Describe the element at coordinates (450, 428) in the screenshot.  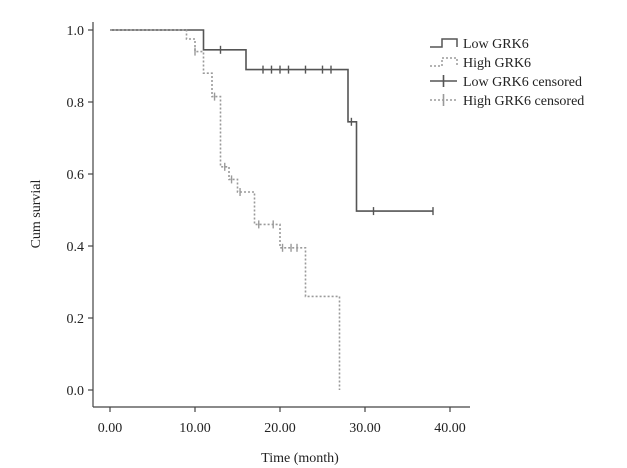
I see `x-tick-label: 40.00` at that location.